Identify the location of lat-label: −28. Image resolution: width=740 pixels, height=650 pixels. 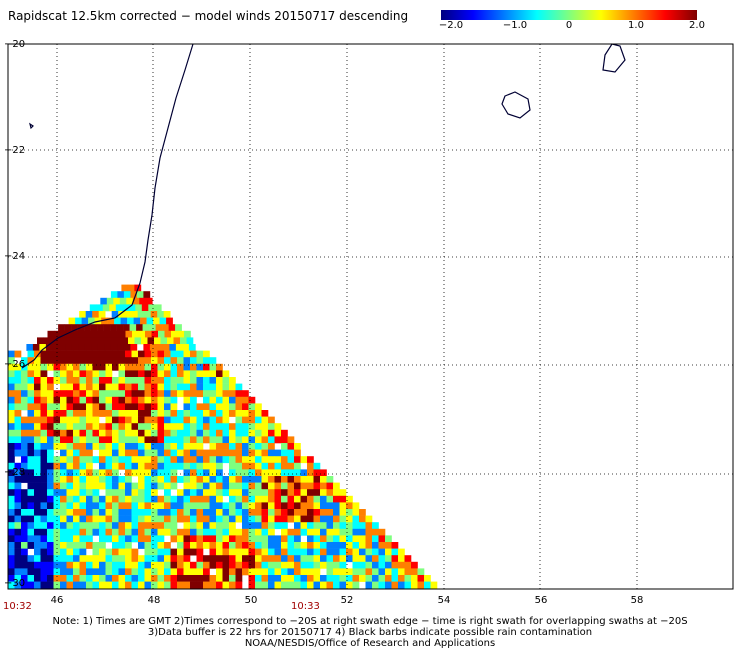
(15, 472).